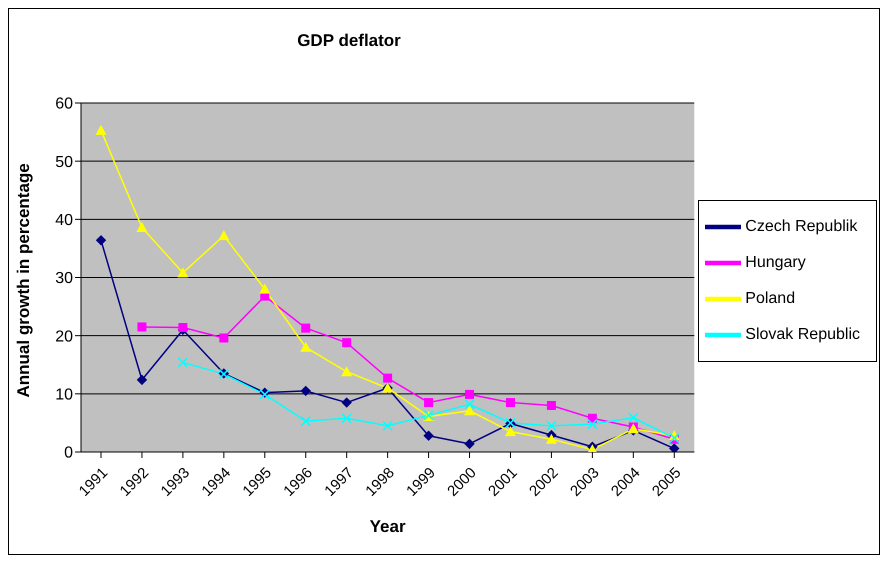  What do you see at coordinates (24, 280) in the screenshot?
I see `y-axis-title: Annual growth in percentage` at bounding box center [24, 280].